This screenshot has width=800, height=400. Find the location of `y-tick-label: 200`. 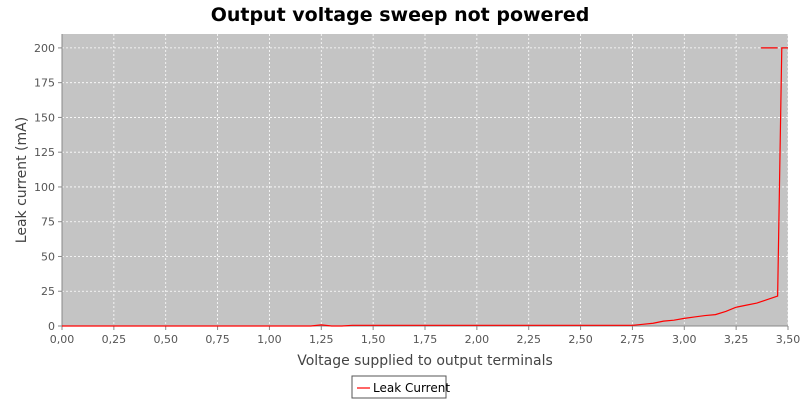

y-tick-label: 200 is located at coordinates (44, 48).